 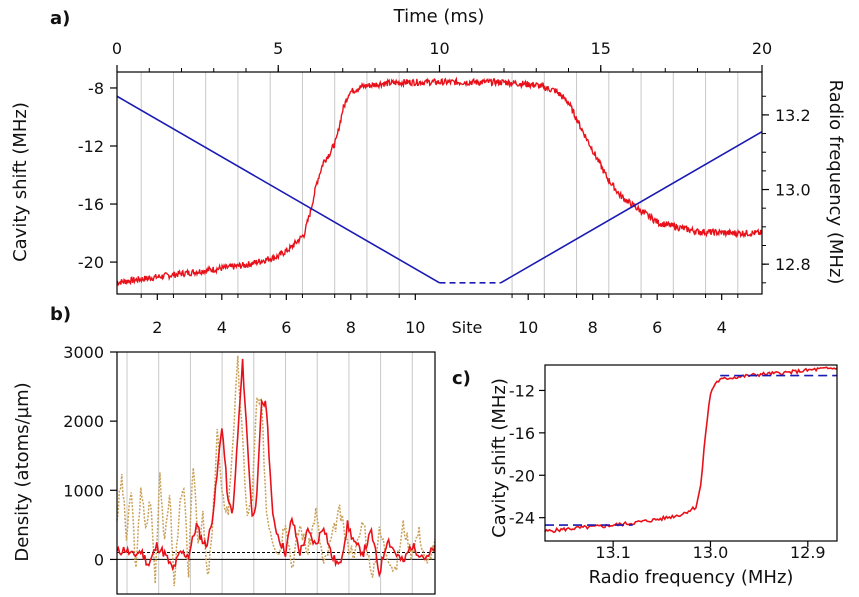 I want to click on right-tick-label: 13.2, so click(x=793, y=115).